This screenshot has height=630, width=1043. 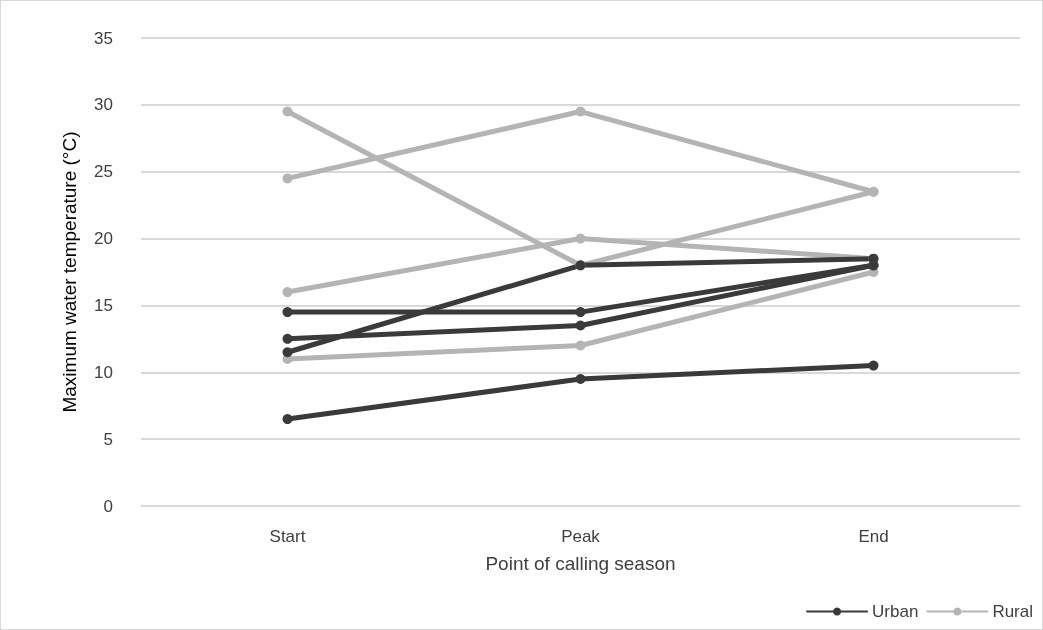 I want to click on y-tick-label: 0, so click(x=108, y=506).